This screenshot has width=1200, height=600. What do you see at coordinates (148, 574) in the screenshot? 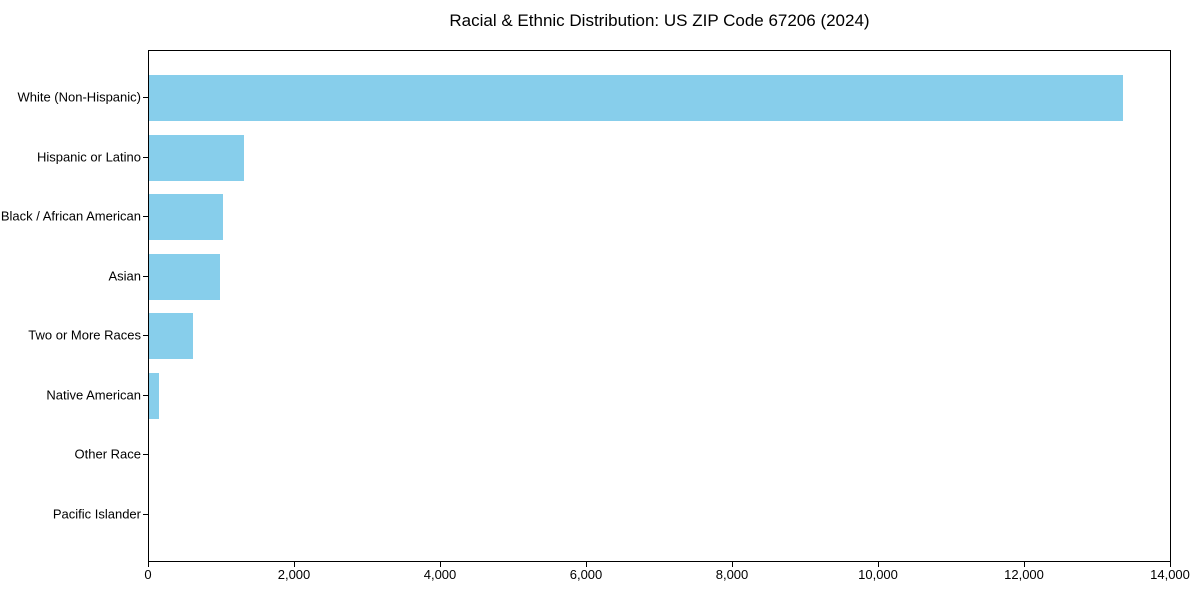
I see `x-tick-label-0: 0` at bounding box center [148, 574].